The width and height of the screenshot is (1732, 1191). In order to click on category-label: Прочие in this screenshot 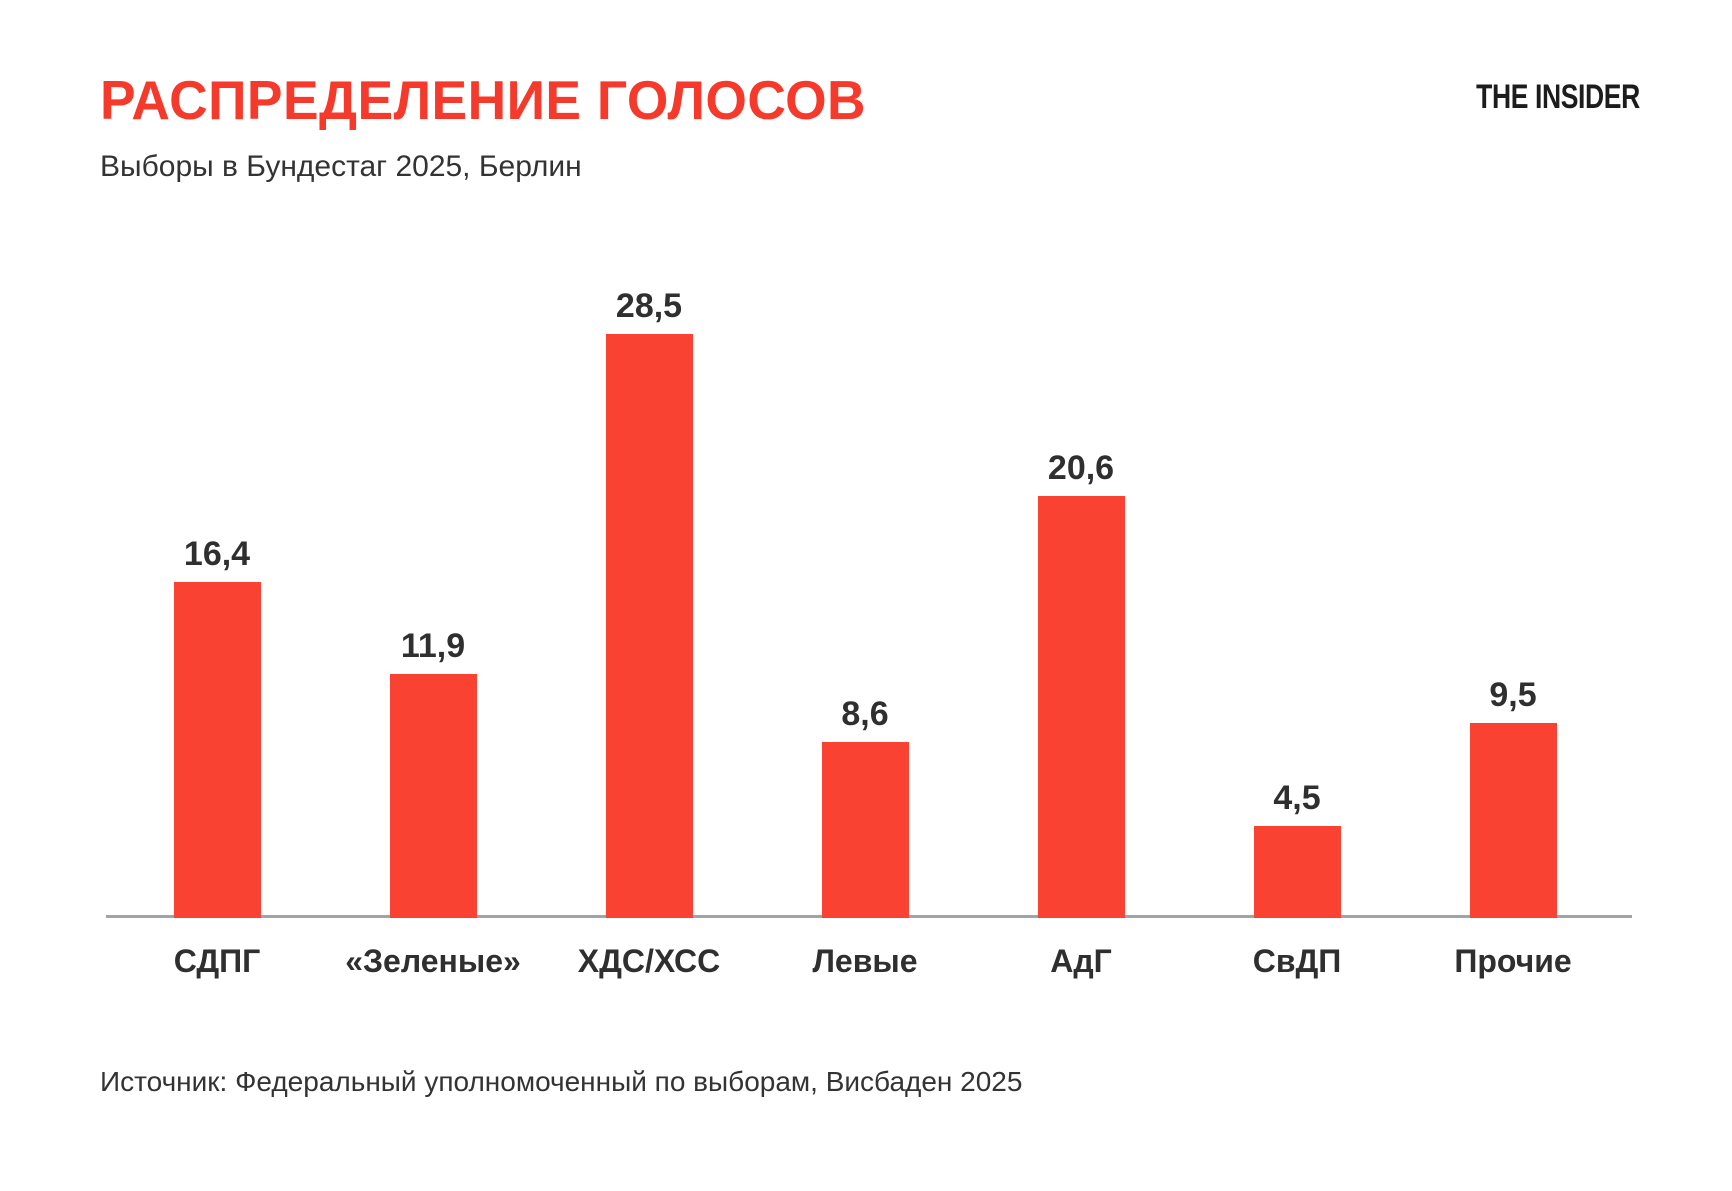, I will do `click(1513, 961)`.